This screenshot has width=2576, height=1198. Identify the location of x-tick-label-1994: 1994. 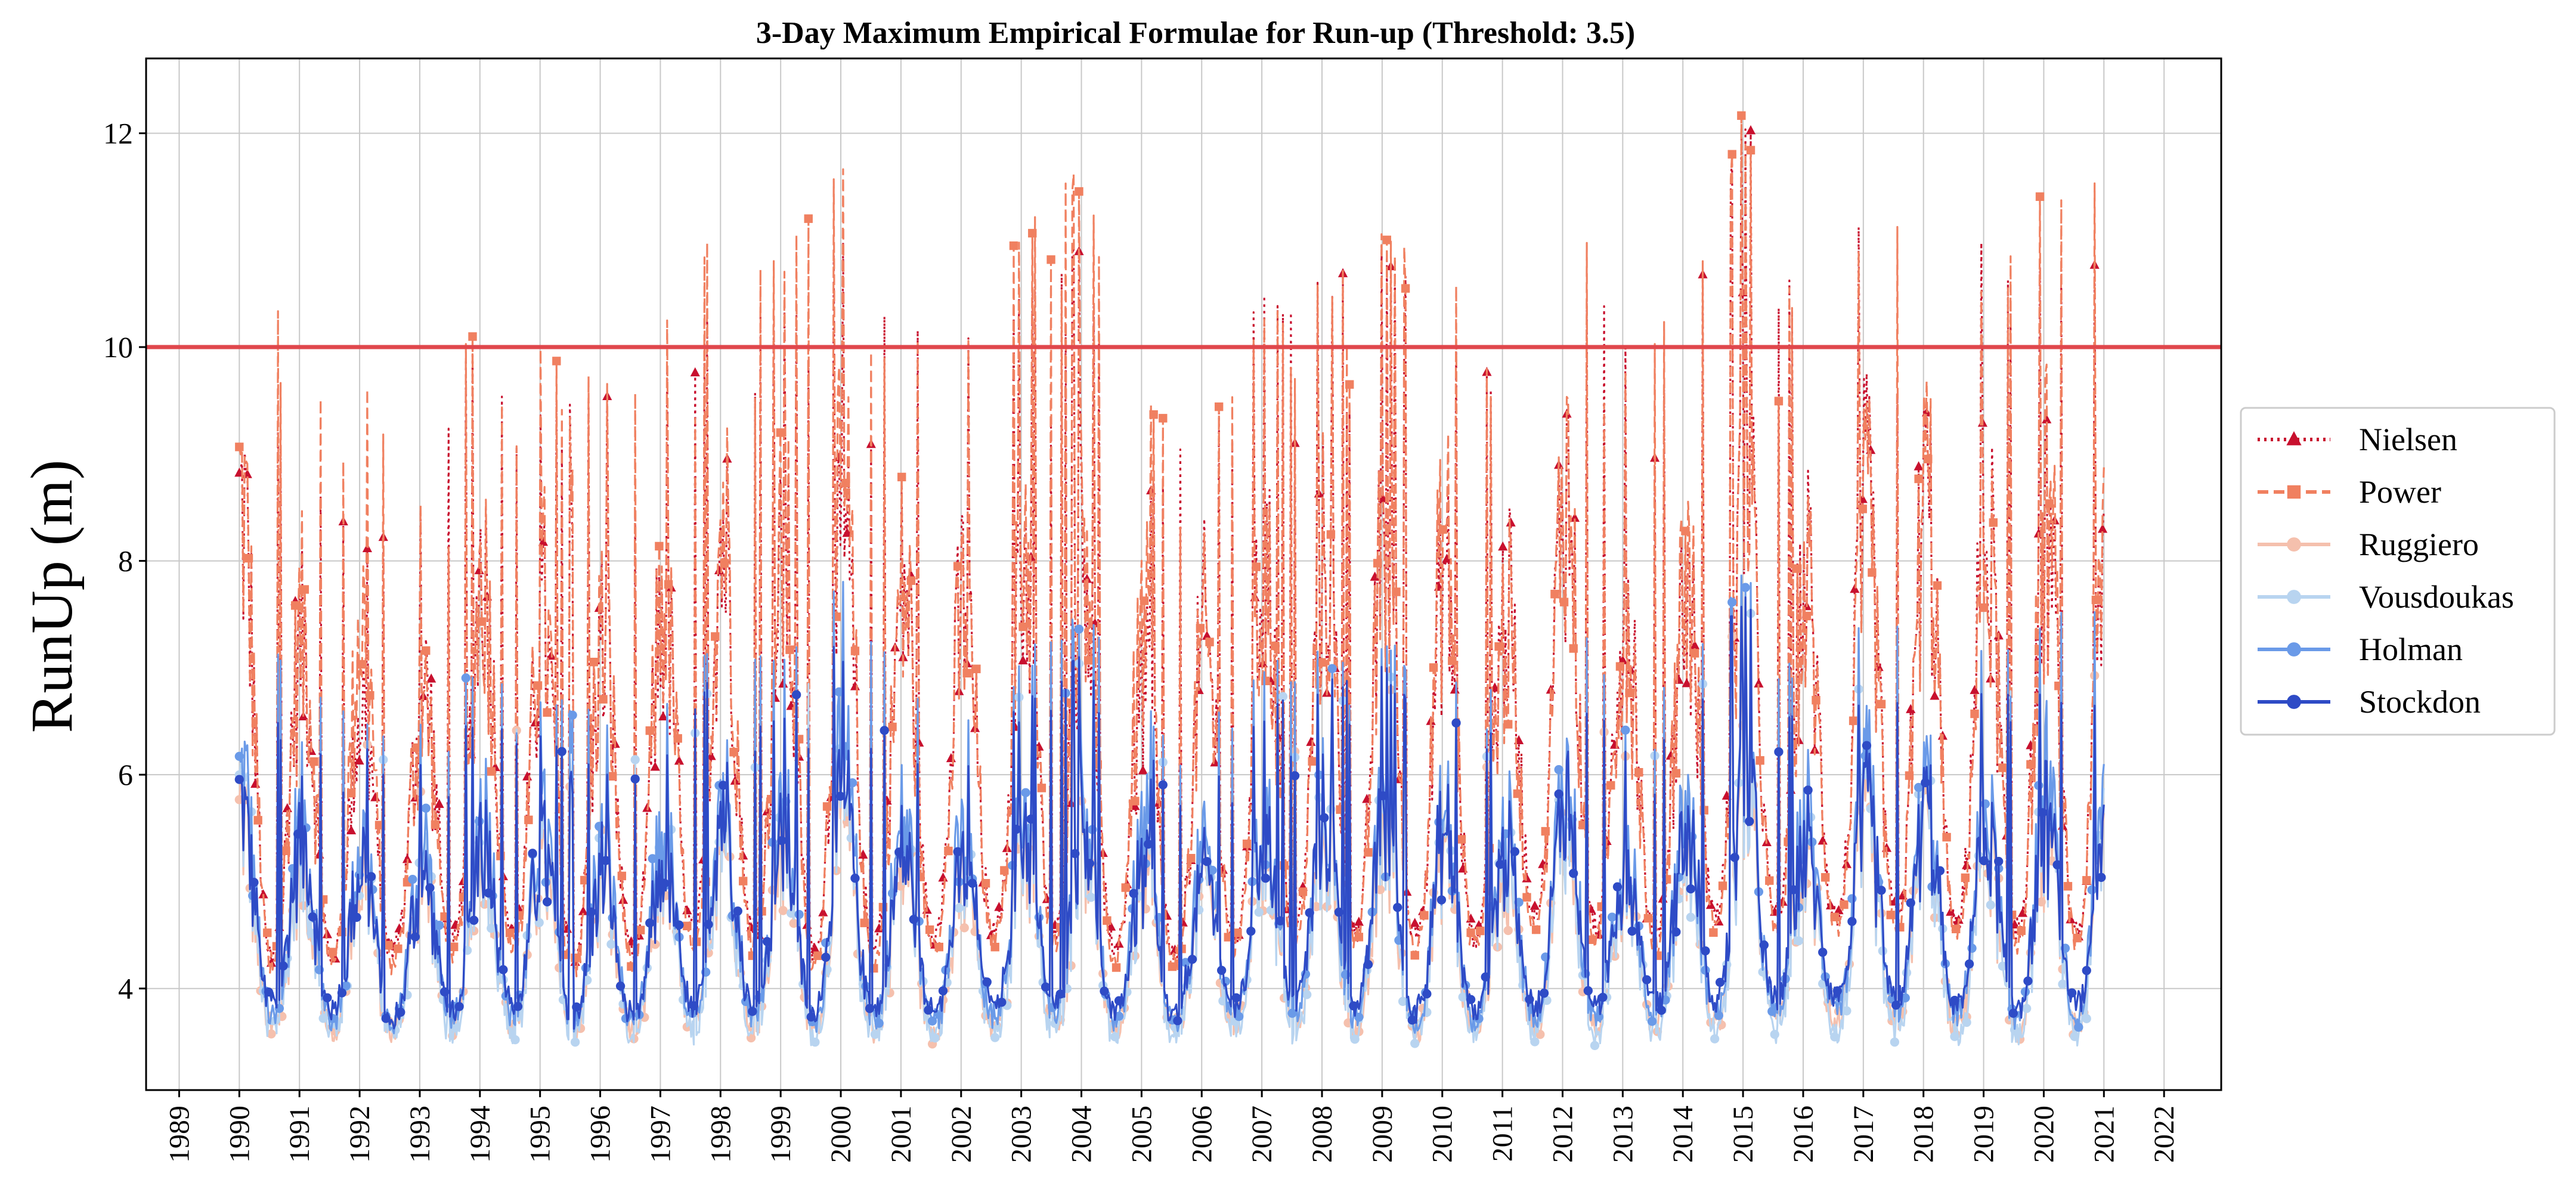
(481, 1134).